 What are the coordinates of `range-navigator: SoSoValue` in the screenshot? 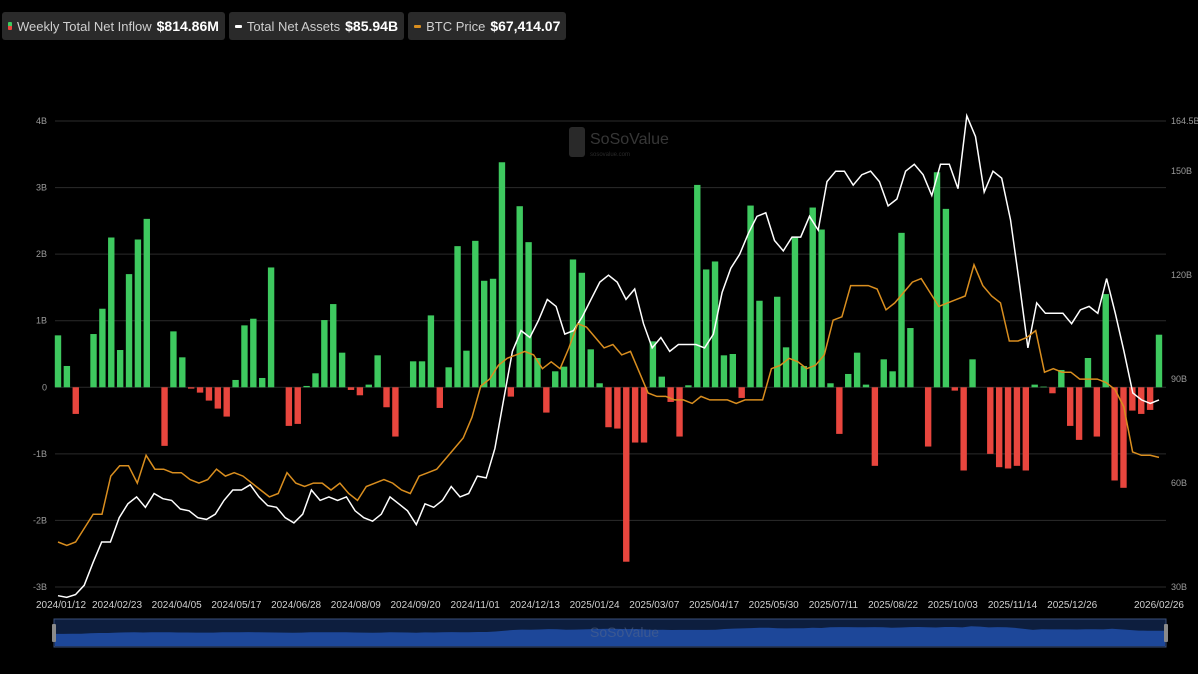 It's located at (610, 633).